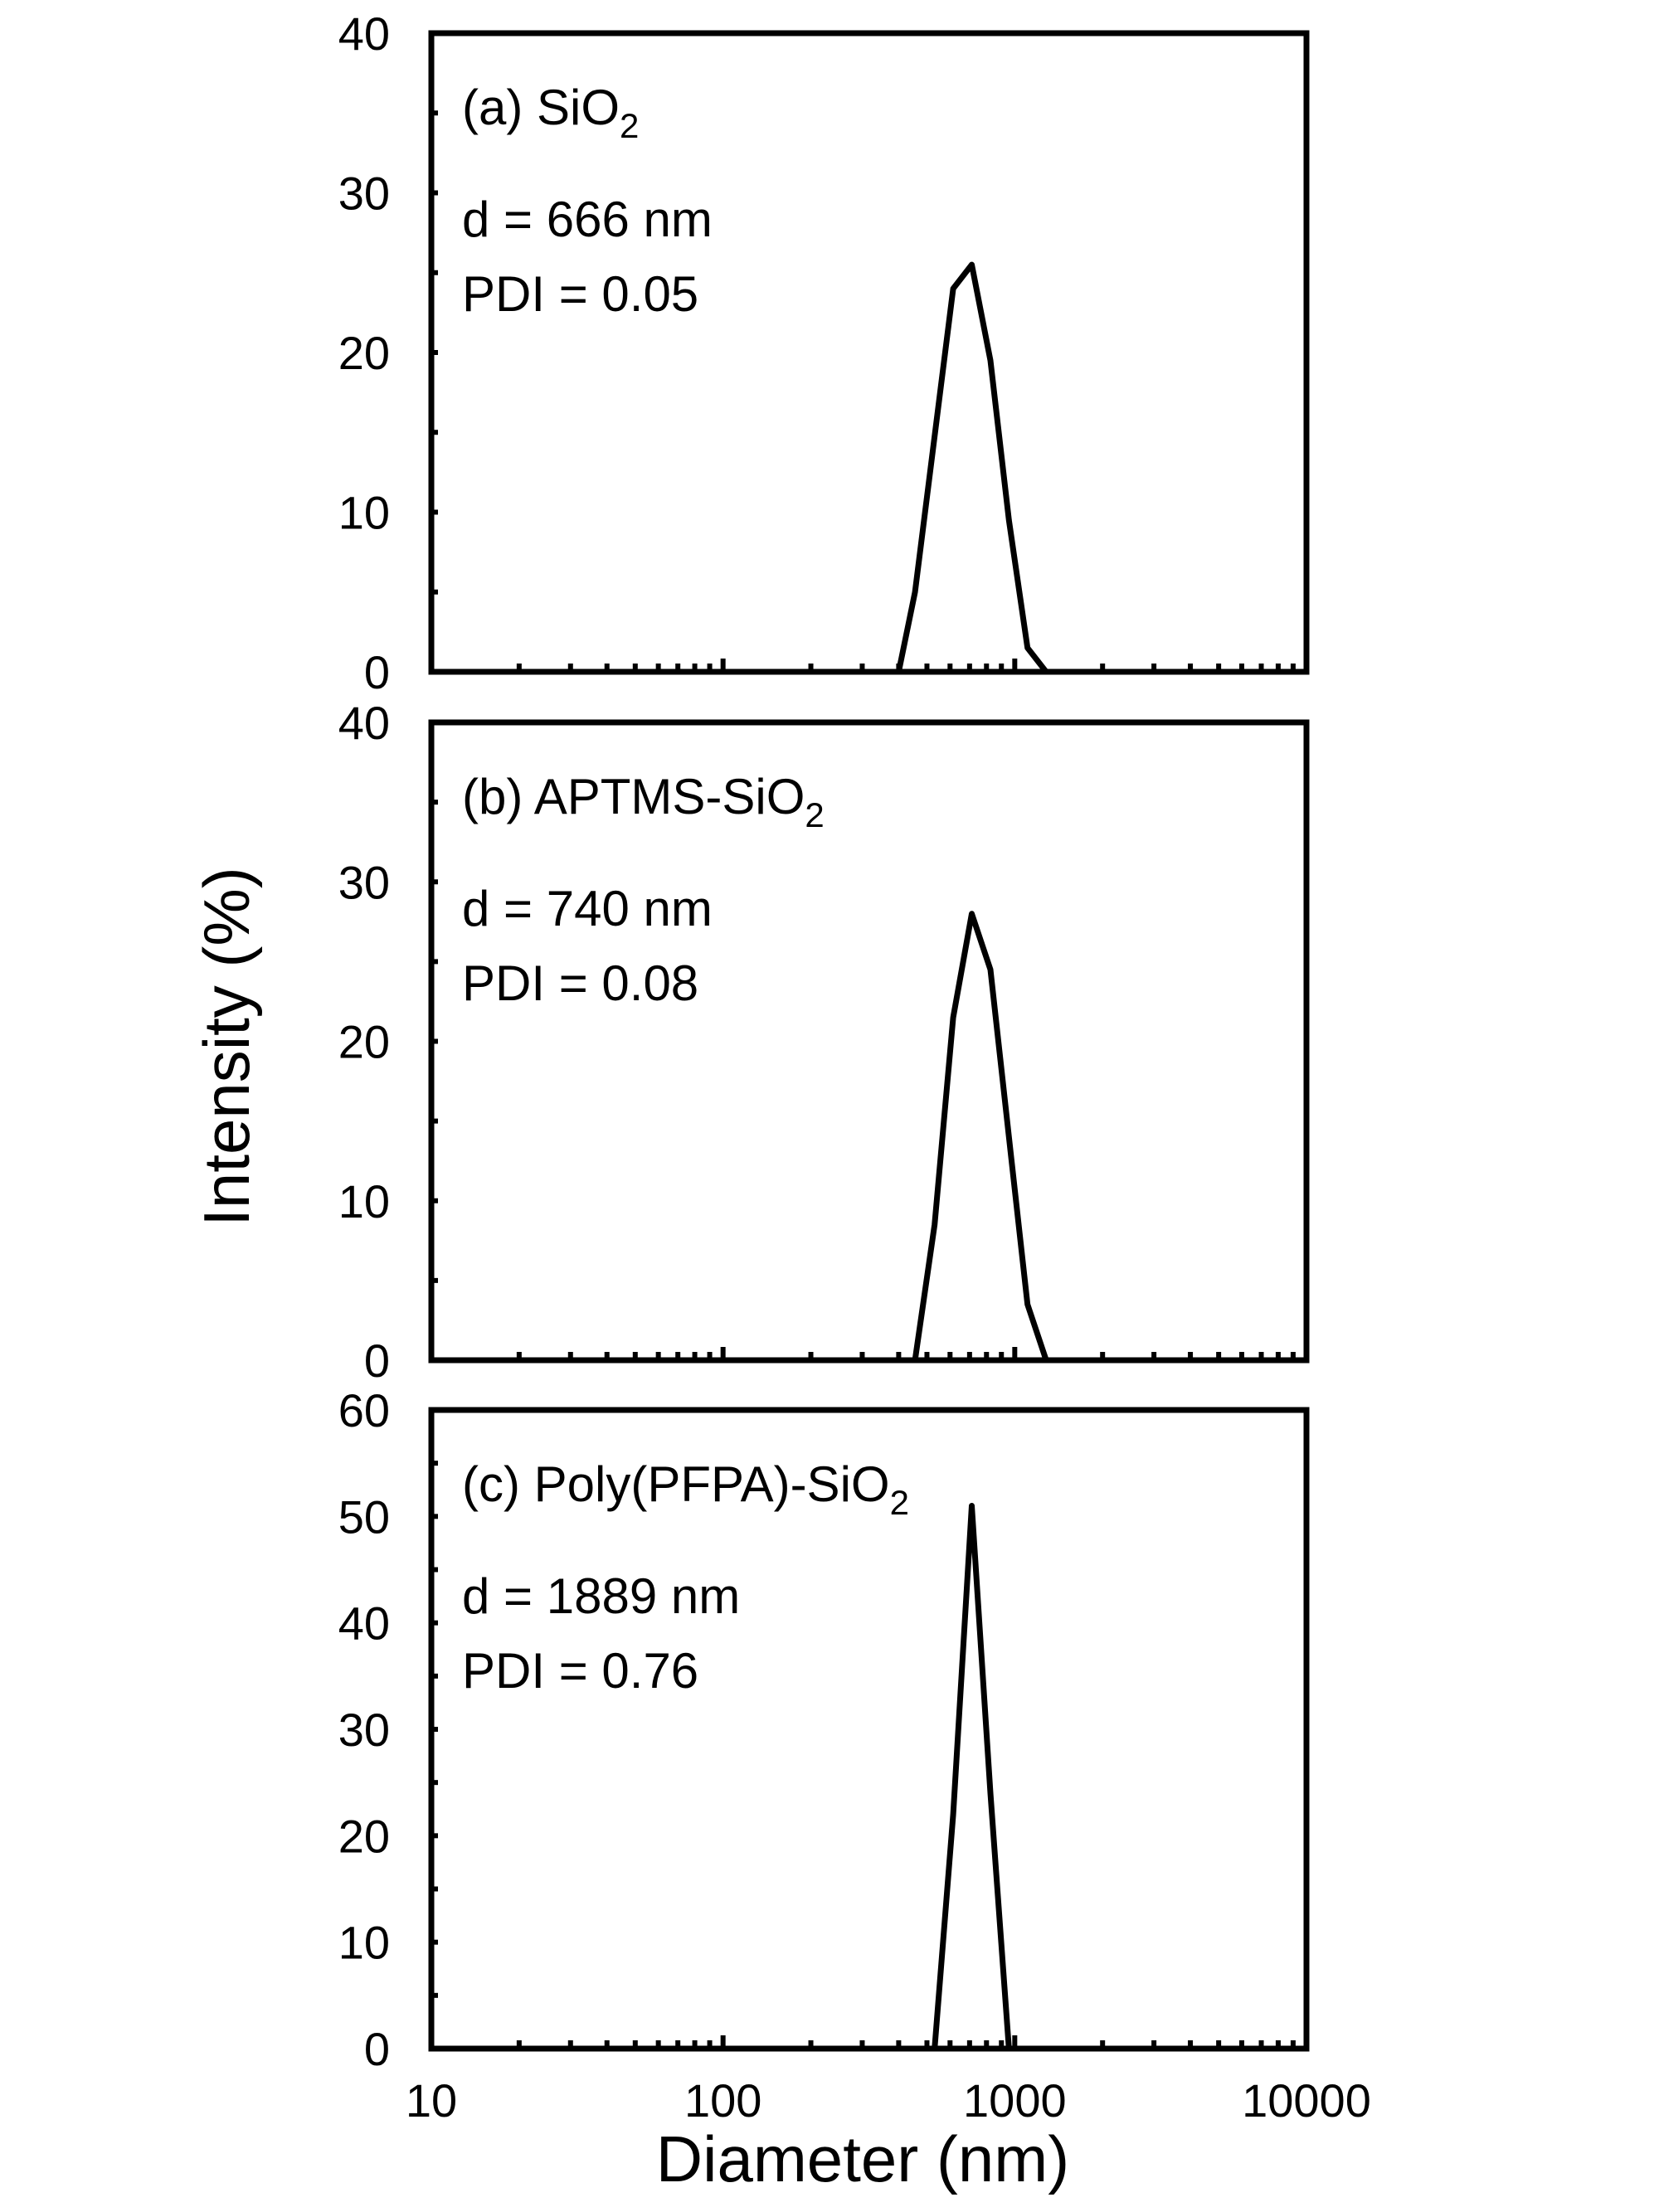  What do you see at coordinates (432, 2100) in the screenshot?
I see `x-tick-label: 10` at bounding box center [432, 2100].